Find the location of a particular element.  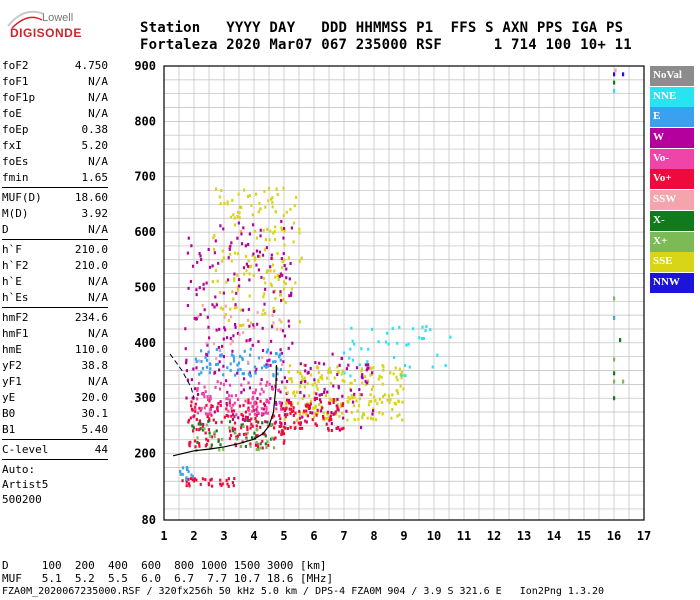

param-name: C-level is located at coordinates (25, 449).